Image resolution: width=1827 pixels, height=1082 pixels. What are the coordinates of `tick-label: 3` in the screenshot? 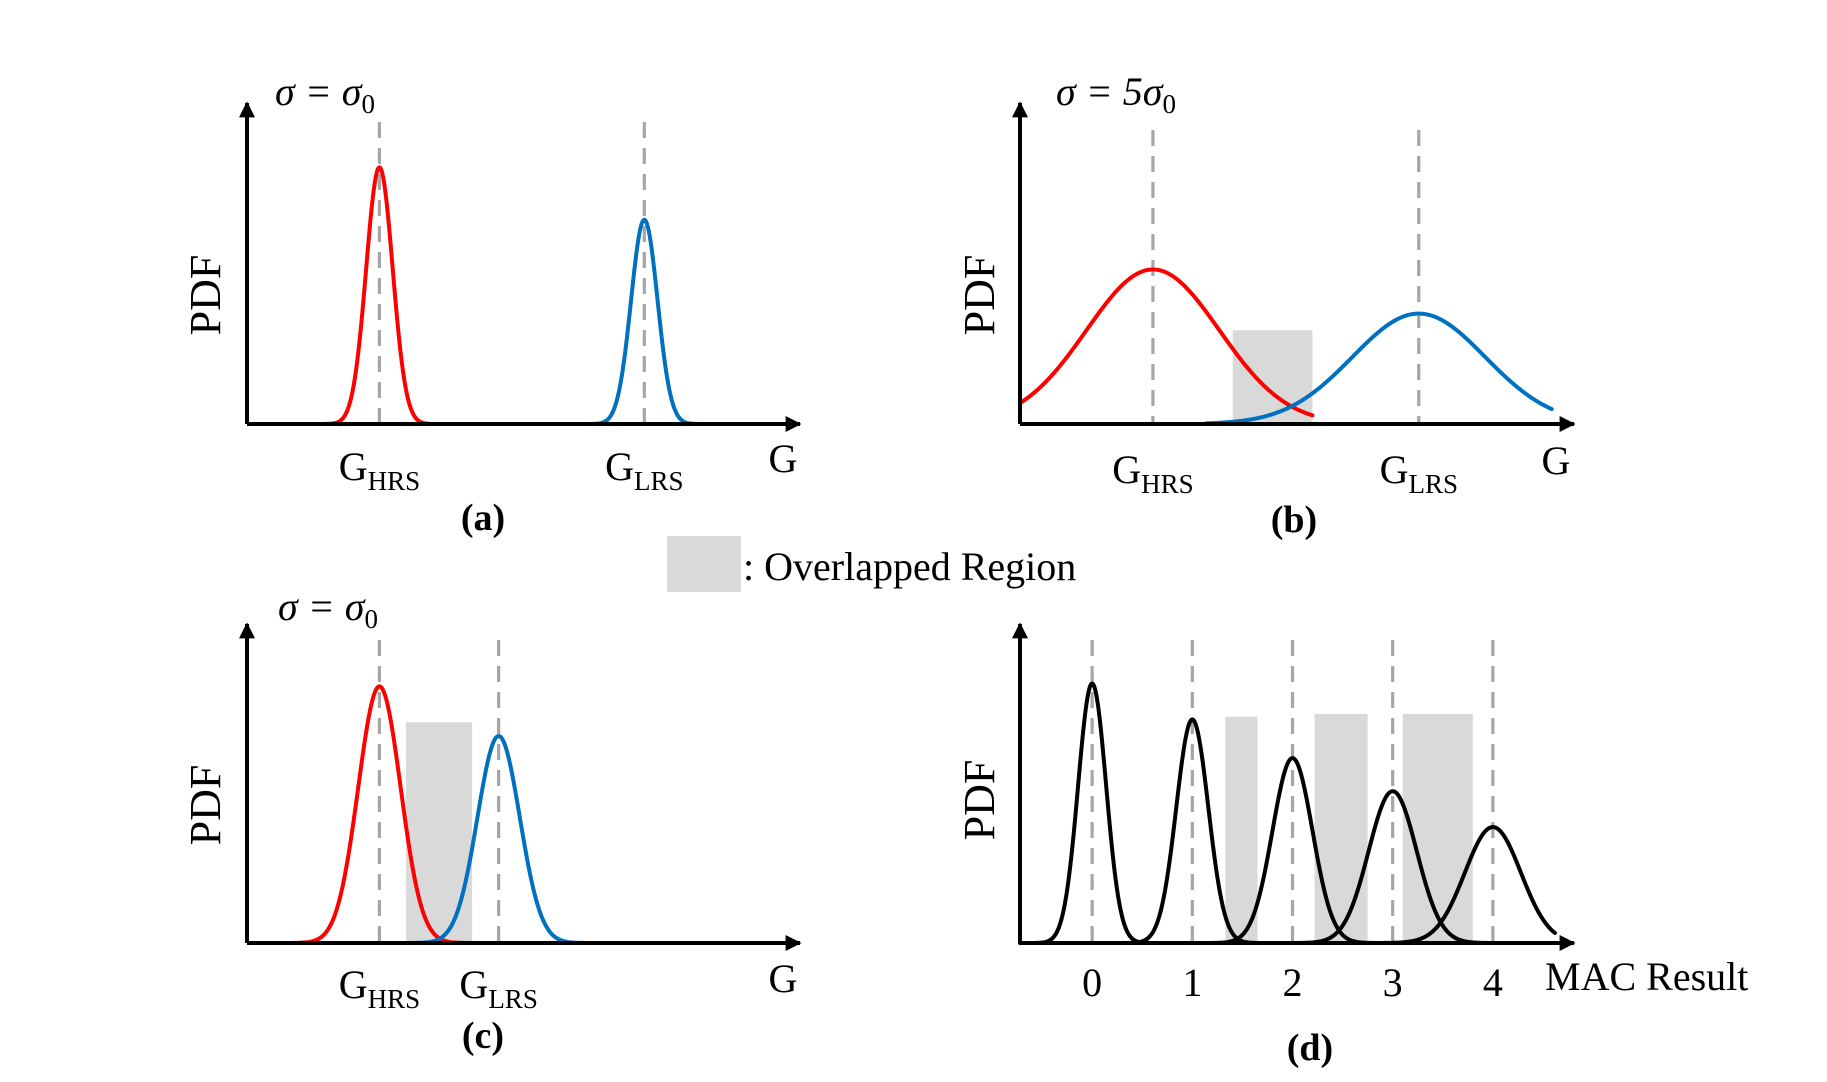 It's located at (1393, 982).